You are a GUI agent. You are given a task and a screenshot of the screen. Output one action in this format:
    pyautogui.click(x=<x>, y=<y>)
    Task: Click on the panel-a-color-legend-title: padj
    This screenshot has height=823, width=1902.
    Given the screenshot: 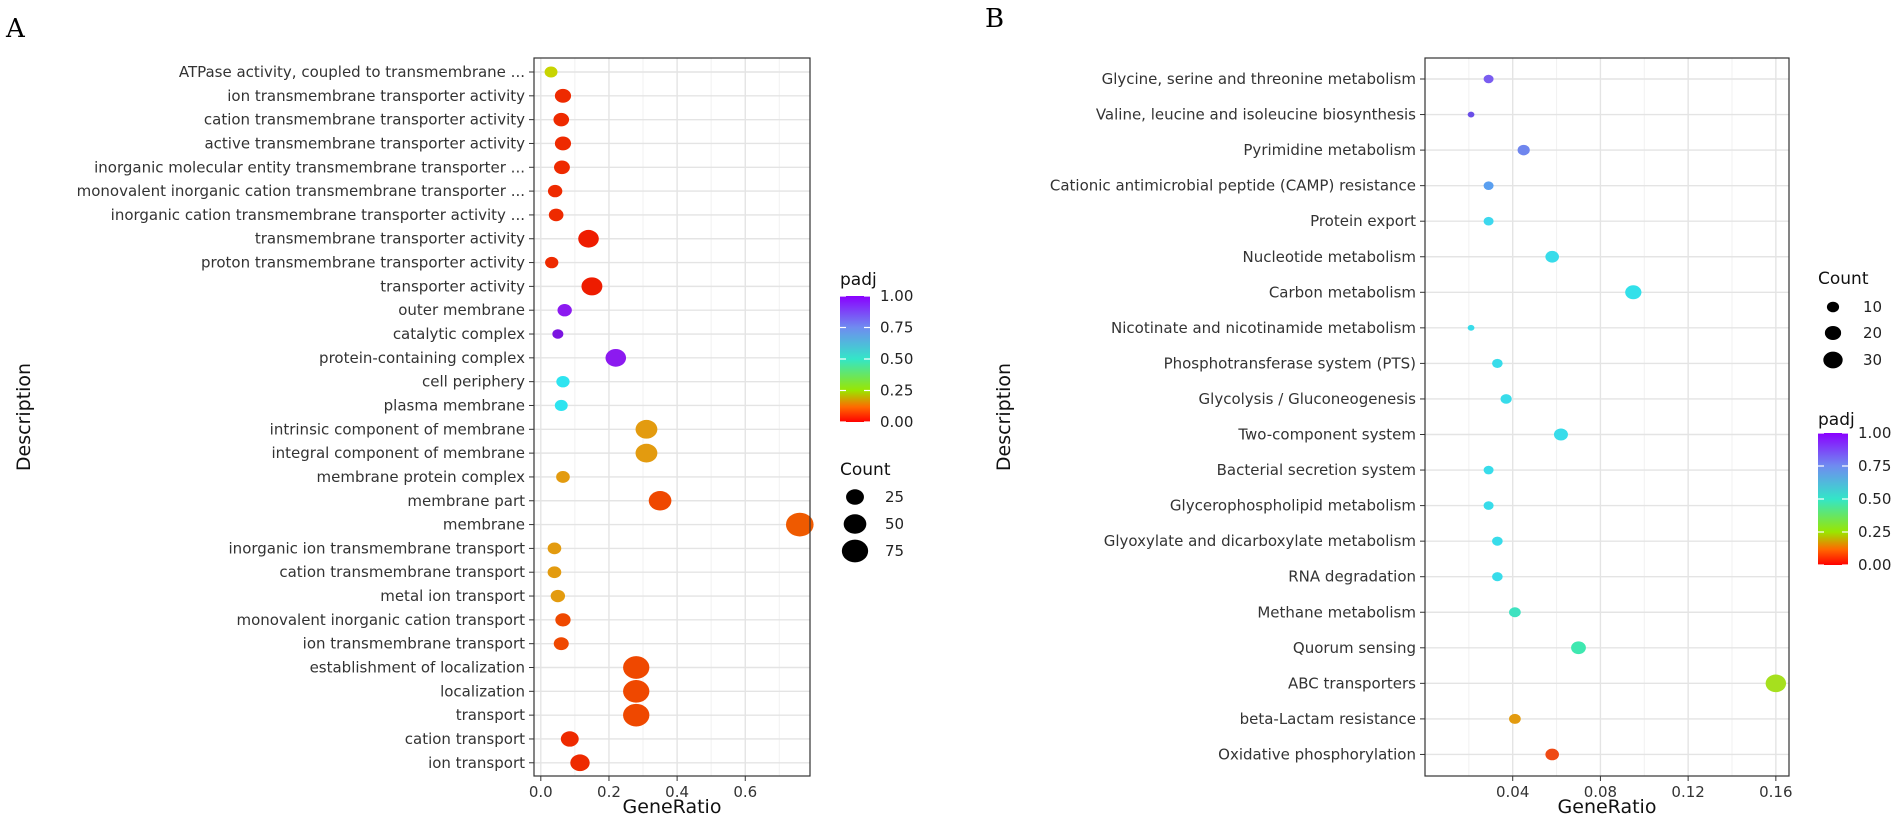 What is the action you would take?
    pyautogui.click(x=858, y=280)
    